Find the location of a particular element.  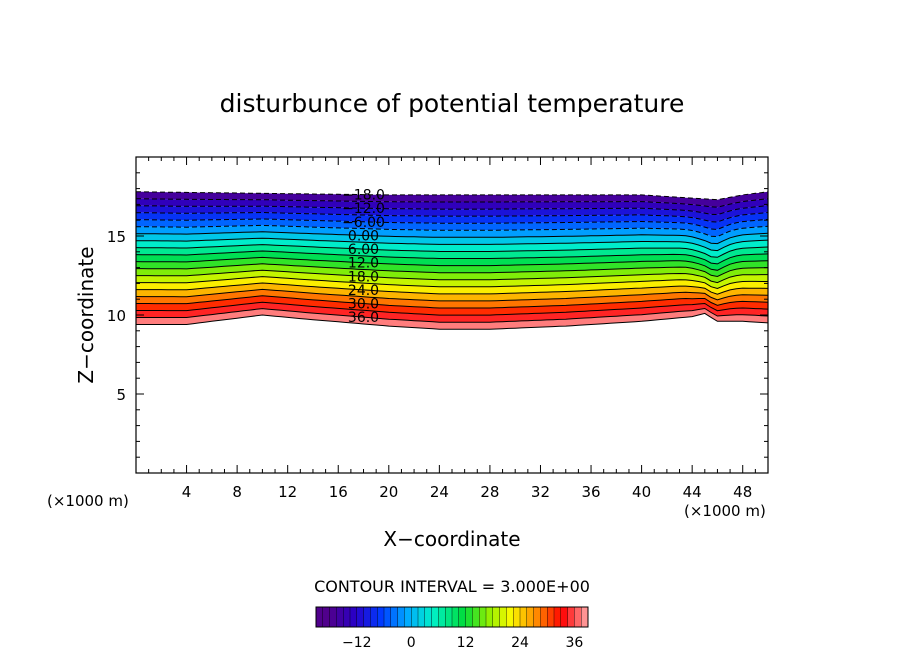

contour-label: −18.0 is located at coordinates (363, 196).